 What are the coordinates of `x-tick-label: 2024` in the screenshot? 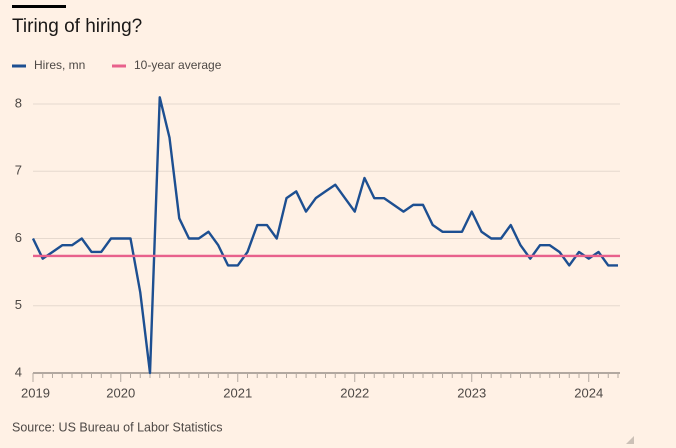 It's located at (588, 392).